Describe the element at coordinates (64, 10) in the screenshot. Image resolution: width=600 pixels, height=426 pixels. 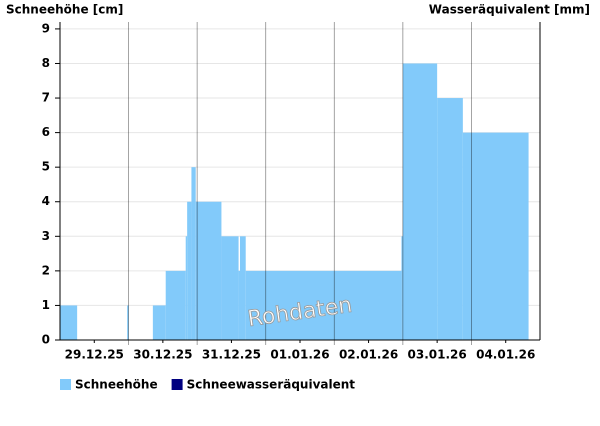
I see `y-axis-title: Schneehöhe [cm]` at that location.